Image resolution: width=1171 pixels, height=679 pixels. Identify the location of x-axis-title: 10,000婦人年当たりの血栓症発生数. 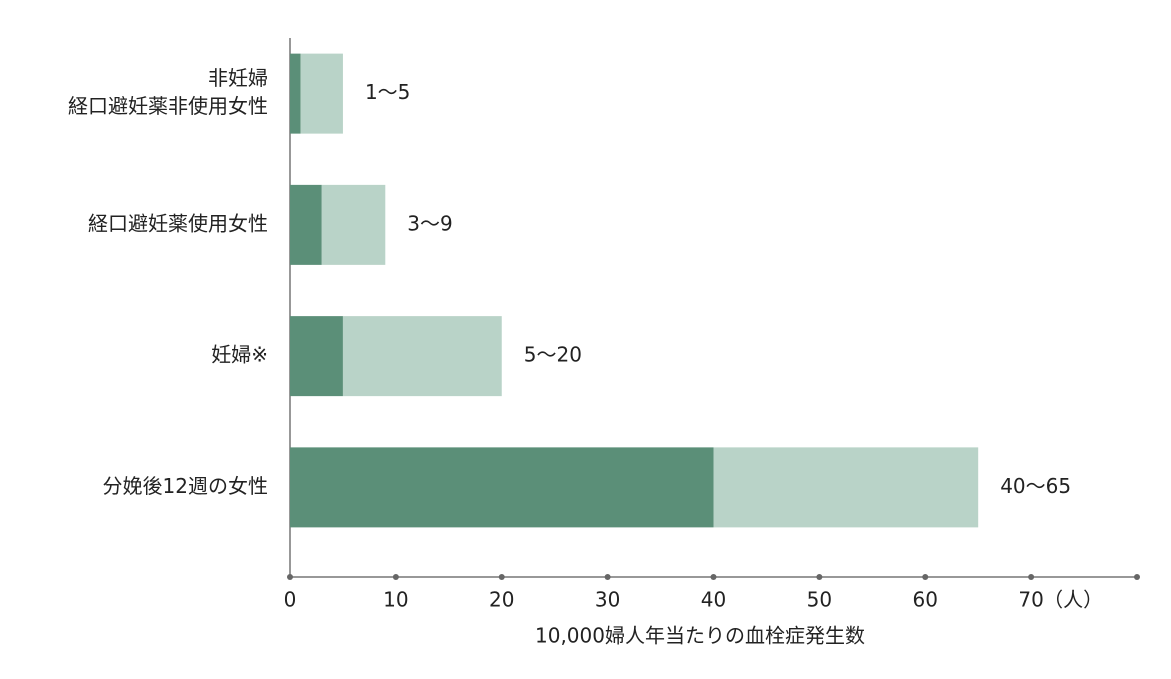
(700, 636).